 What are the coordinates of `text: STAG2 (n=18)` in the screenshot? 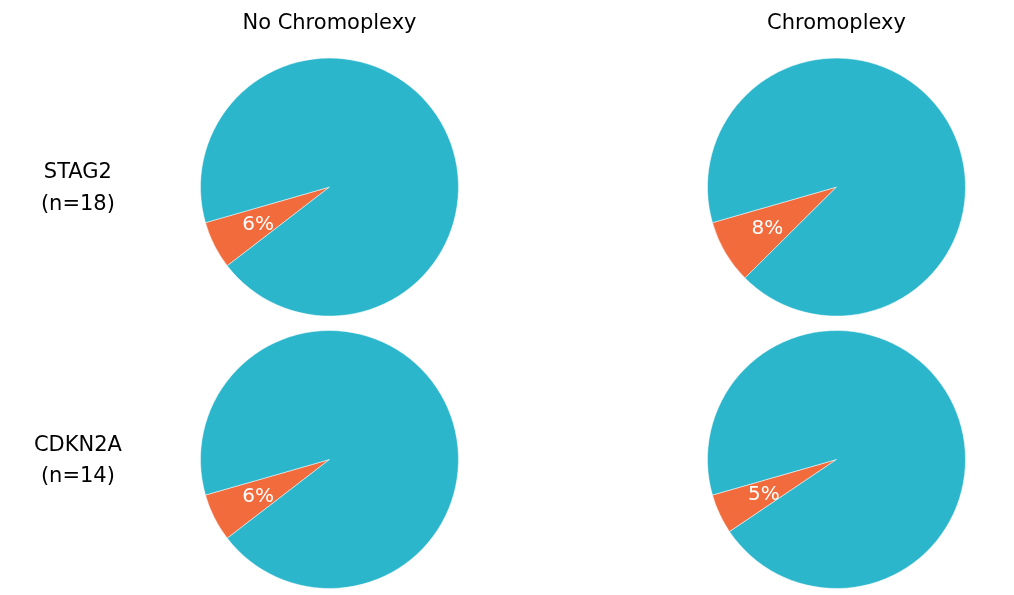 It's located at (77, 187).